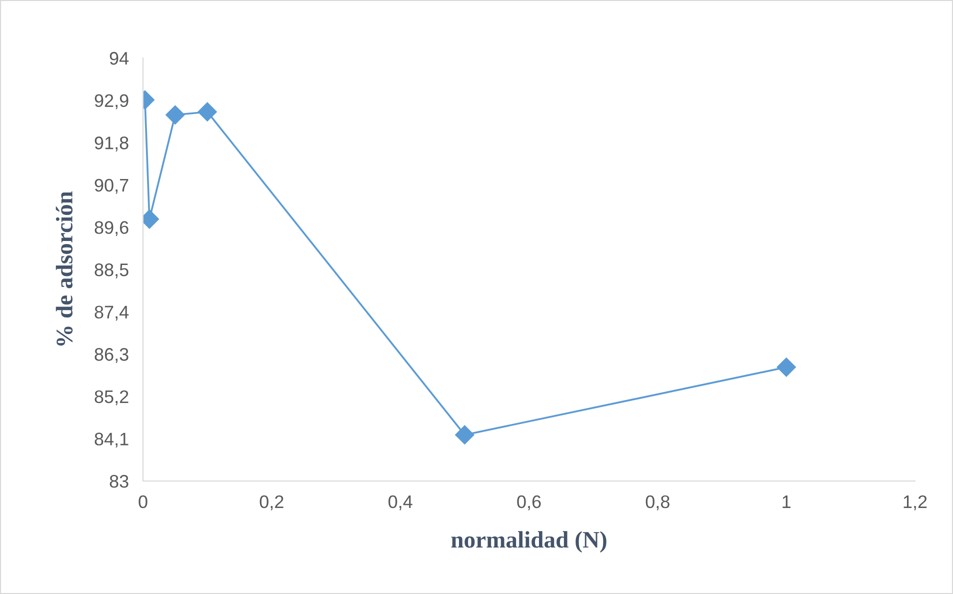  I want to click on y-axis-title: % de adsorción, so click(64, 268).